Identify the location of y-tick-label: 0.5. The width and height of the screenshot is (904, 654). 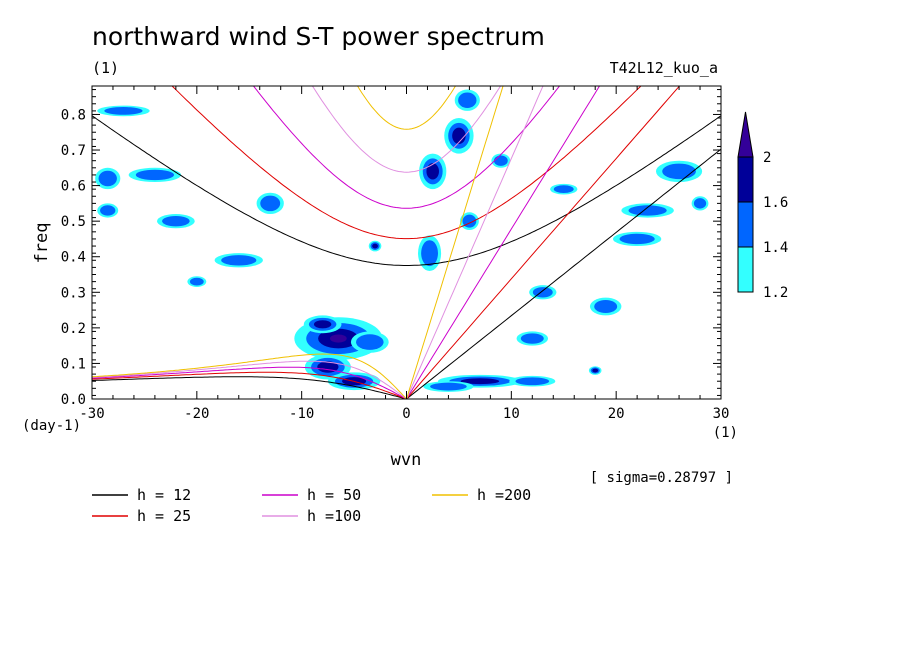
(73, 222).